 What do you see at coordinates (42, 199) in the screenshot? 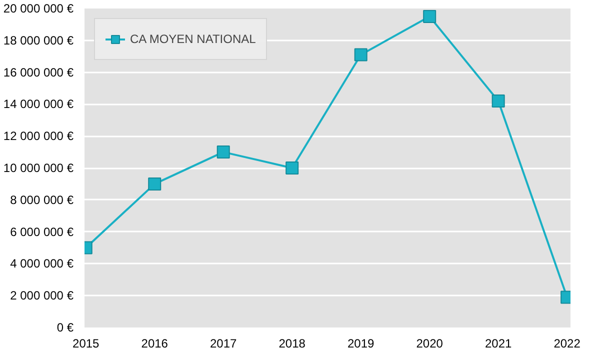
I see `y-tick-label: 8 000 000 €` at bounding box center [42, 199].